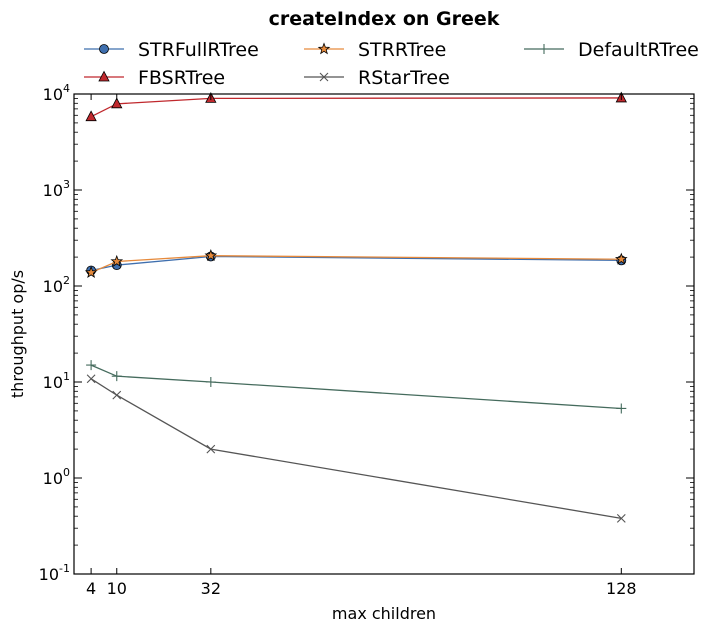  Describe the element at coordinates (54, 573) in the screenshot. I see `y-tick-label: 10⁻¹` at that location.